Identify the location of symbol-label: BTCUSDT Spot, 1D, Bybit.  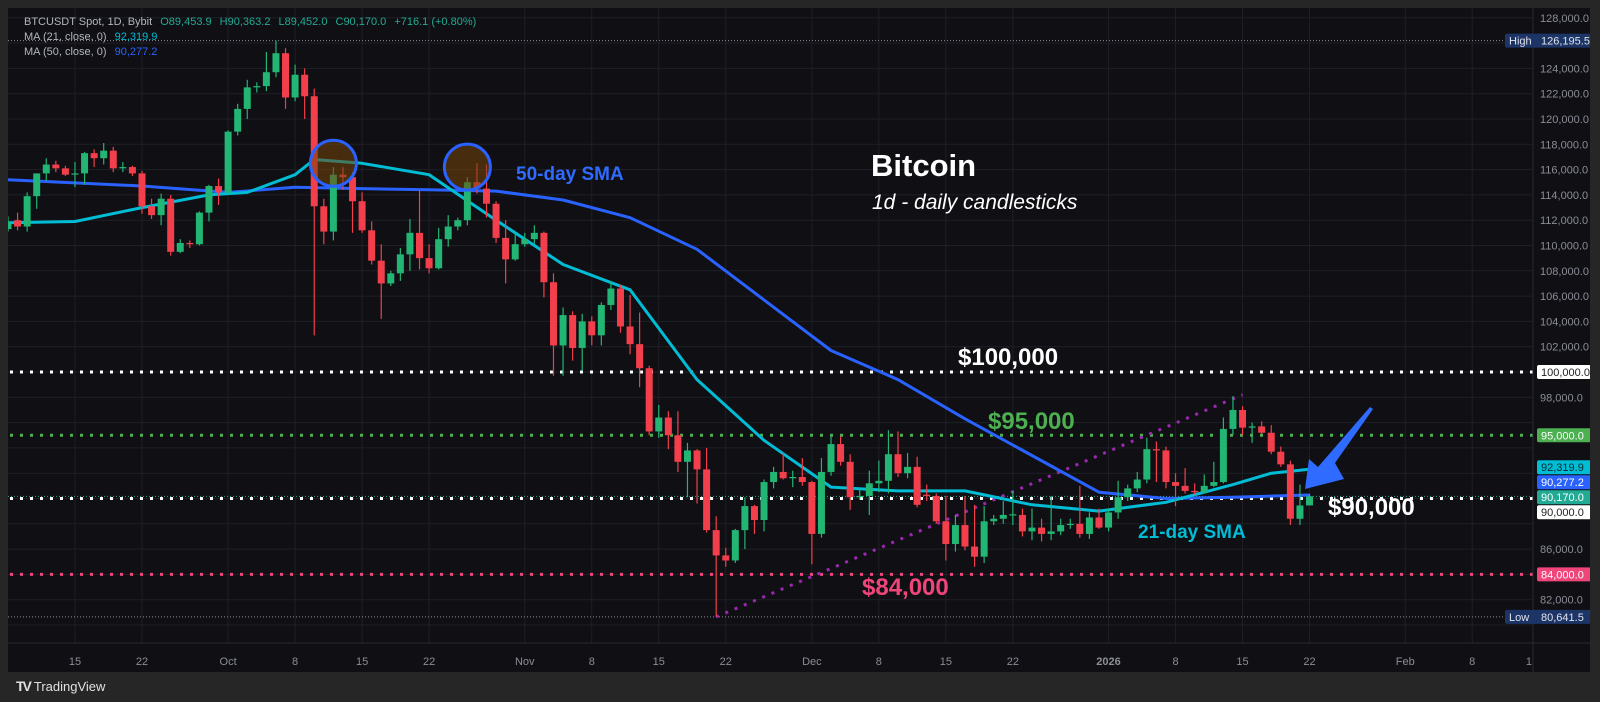
(88, 22).